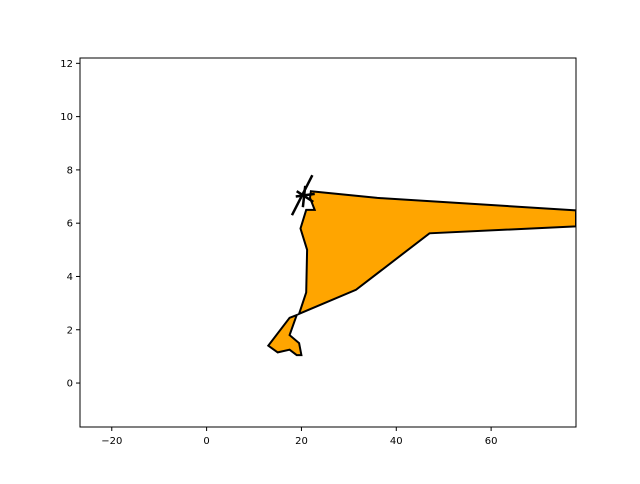 The height and width of the screenshot is (484, 640). I want to click on lower-filled-shape, so click(284, 335).